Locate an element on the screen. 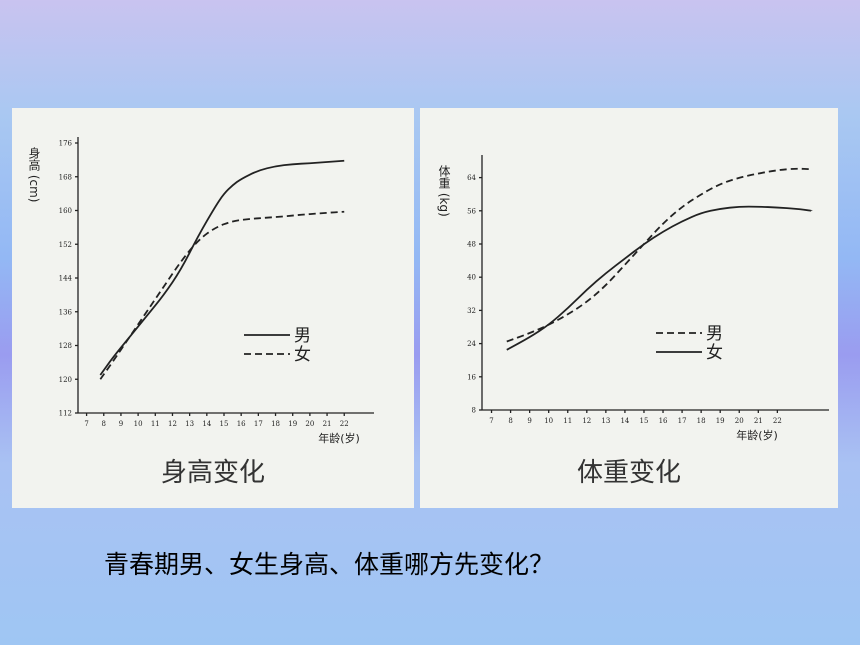 The width and height of the screenshot is (860, 645). y-tick-label: 120 is located at coordinates (65, 380).